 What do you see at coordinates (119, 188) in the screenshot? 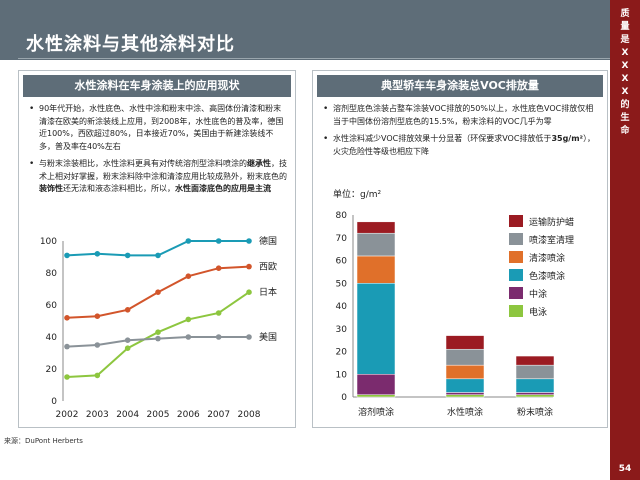
I see `left-bullet-2-text-c: 还无法和液态涂料相比，所以，` at bounding box center [119, 188].